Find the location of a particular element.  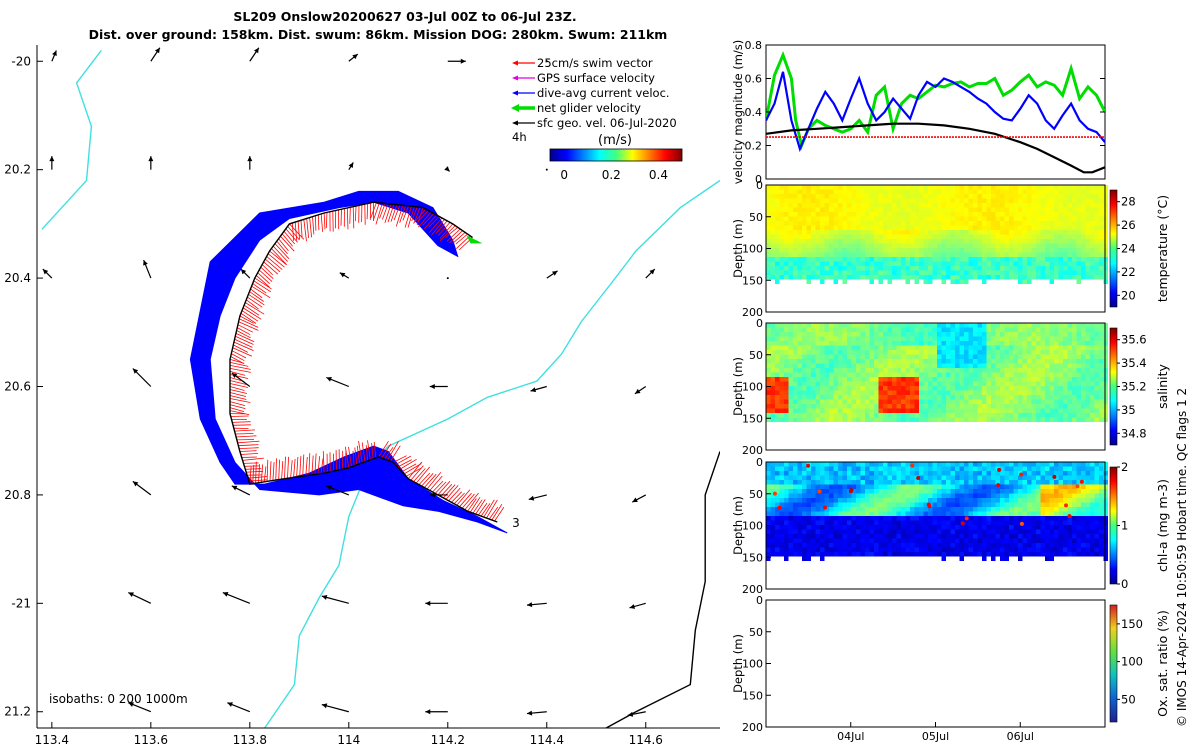

temperature-section is located at coordinates (937, 234).